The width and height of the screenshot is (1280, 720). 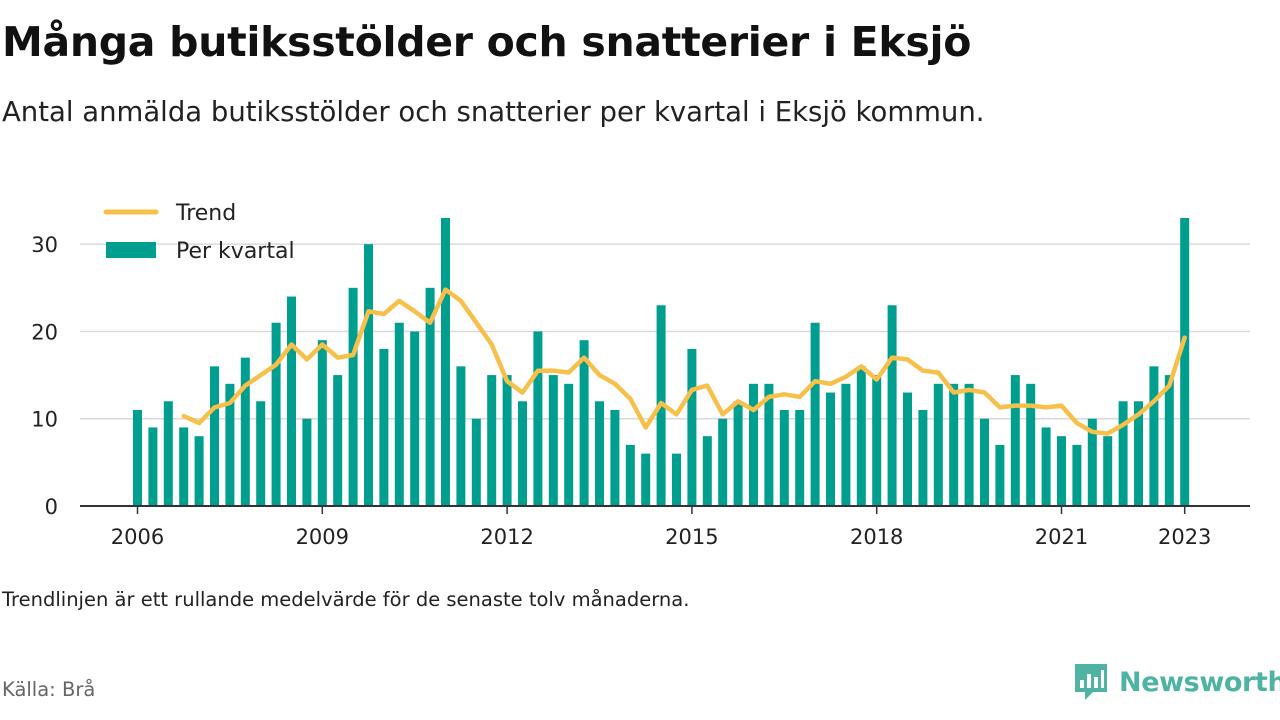 I want to click on y-tick-label: 10, so click(x=44, y=420).